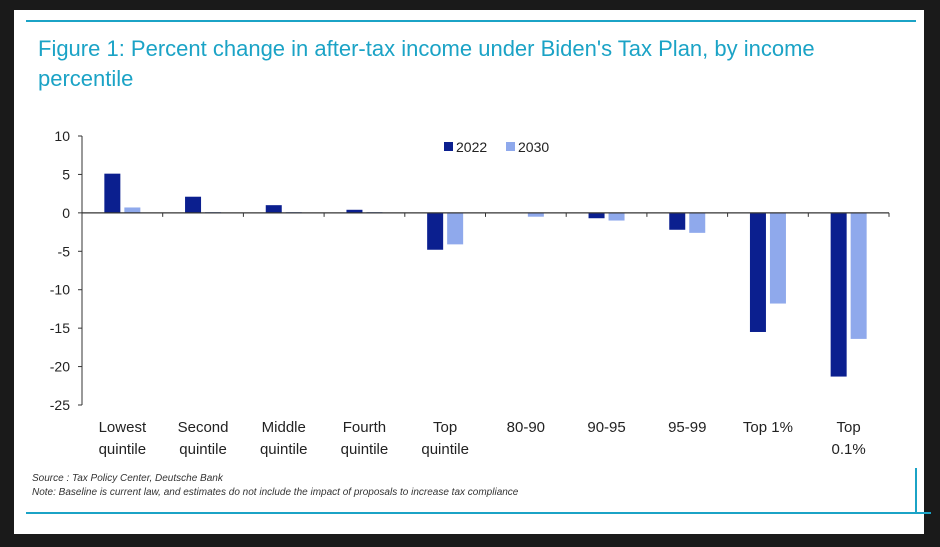 The width and height of the screenshot is (940, 547). Describe the element at coordinates (64, 251) in the screenshot. I see `y-tick-label: -5` at that location.